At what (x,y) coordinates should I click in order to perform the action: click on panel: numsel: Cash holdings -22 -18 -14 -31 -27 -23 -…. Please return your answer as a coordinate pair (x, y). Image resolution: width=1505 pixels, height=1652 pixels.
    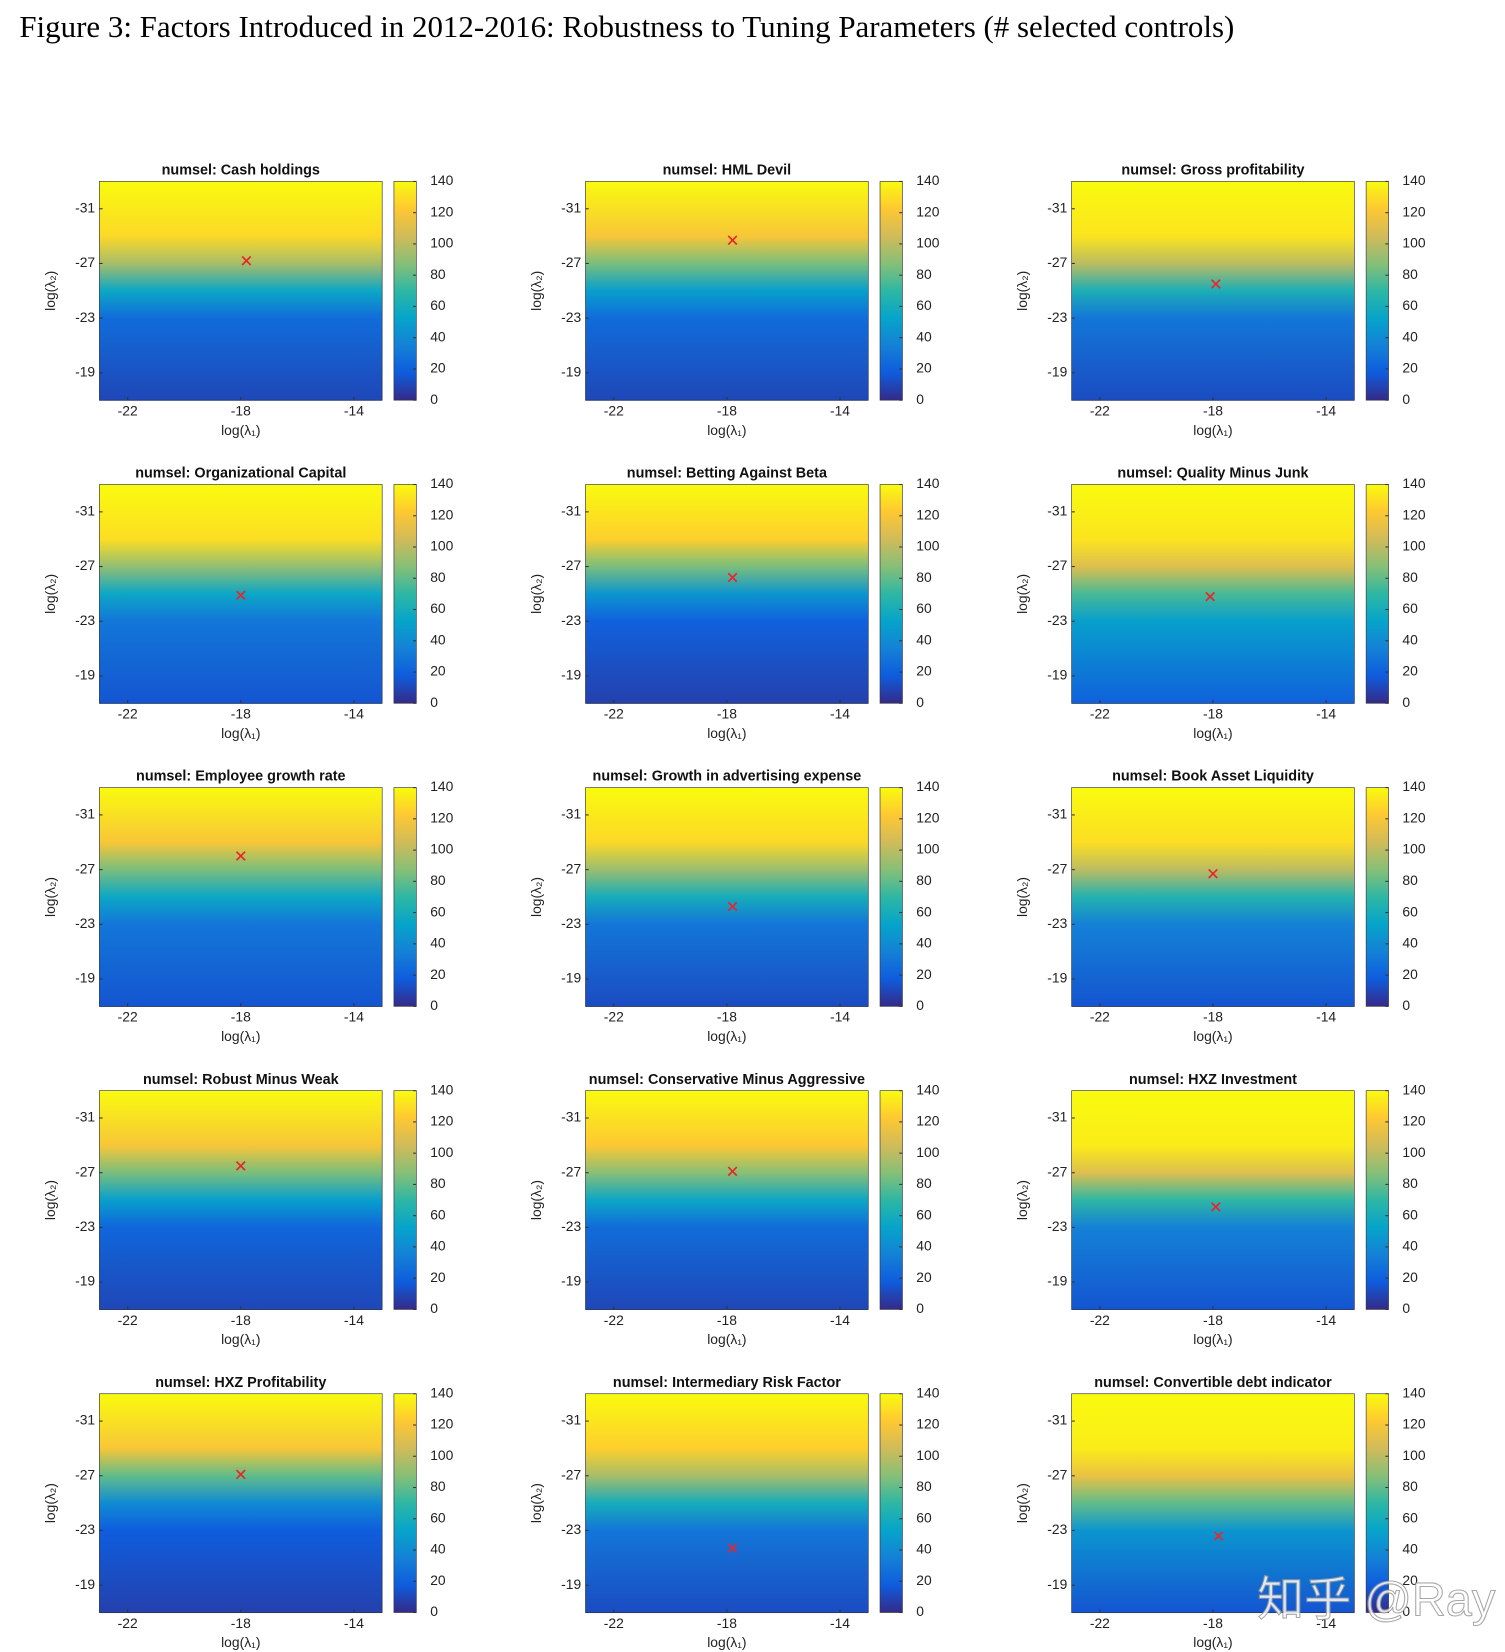
    Looking at the image, I should click on (248, 300).